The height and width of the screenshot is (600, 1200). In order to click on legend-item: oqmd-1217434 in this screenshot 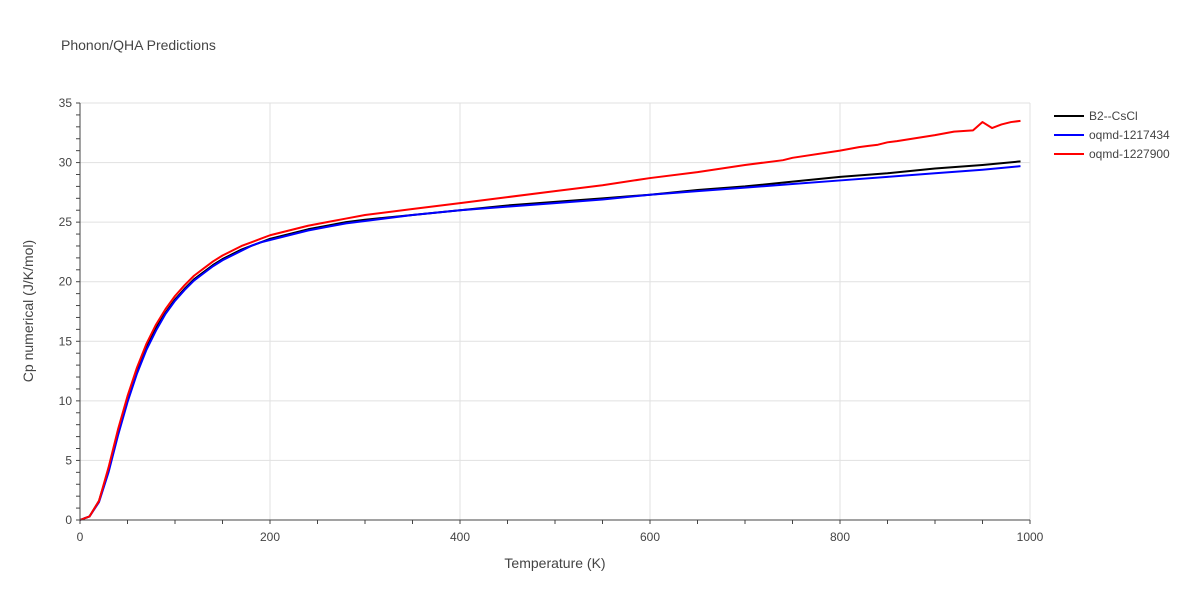, I will do `click(1112, 135)`.